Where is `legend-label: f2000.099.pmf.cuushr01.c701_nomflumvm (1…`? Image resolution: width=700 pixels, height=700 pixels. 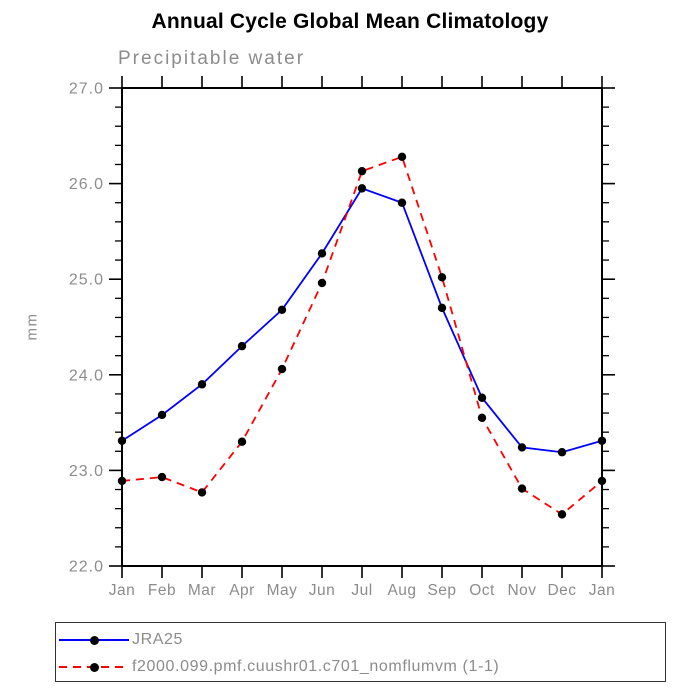
legend-label: f2000.099.pmf.cuushr01.c701_nomflumvm (1… is located at coordinates (316, 666).